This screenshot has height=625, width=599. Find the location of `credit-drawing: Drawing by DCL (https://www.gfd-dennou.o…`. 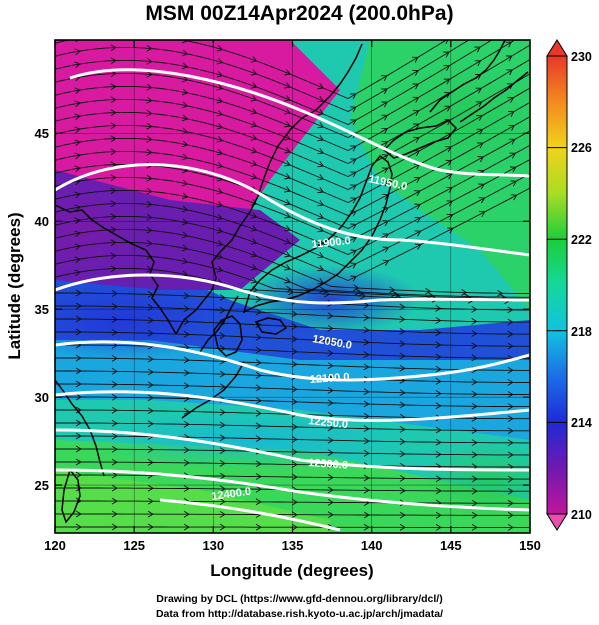

credit-drawing: Drawing by DCL (https://www.gfd-dennou.o… is located at coordinates (299, 599).